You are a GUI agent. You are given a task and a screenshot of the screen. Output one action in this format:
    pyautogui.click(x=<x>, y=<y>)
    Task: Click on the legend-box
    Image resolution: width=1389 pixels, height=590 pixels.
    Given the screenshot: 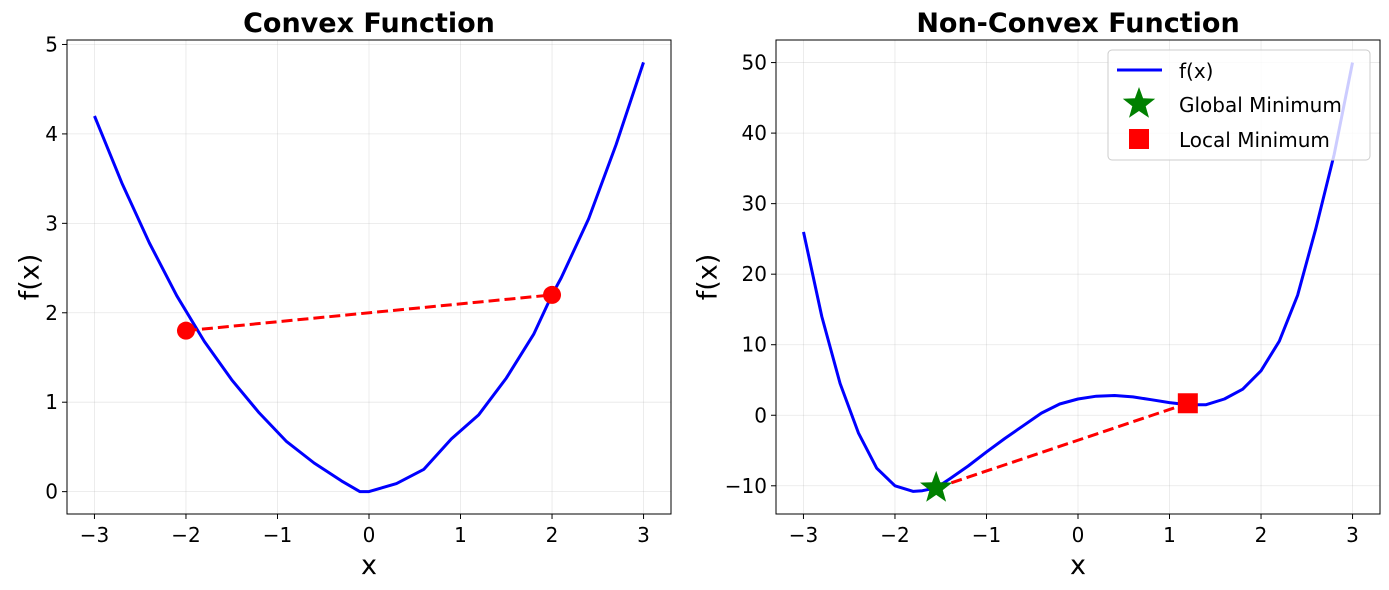 What is the action you would take?
    pyautogui.click(x=1239, y=105)
    